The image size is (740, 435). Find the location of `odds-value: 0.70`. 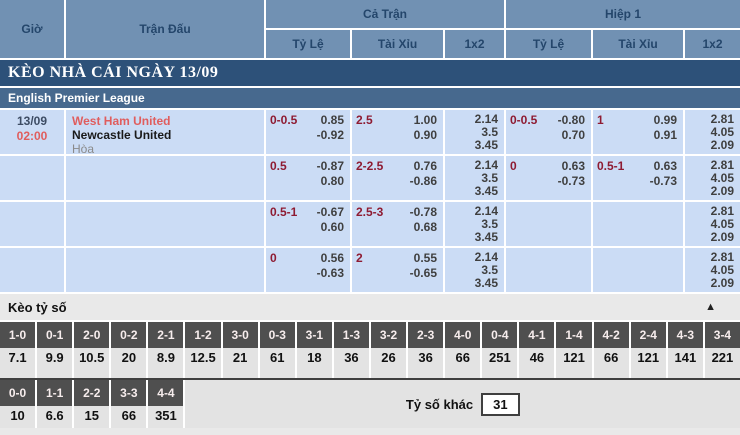

odds-value: 0.70 is located at coordinates (573, 135).